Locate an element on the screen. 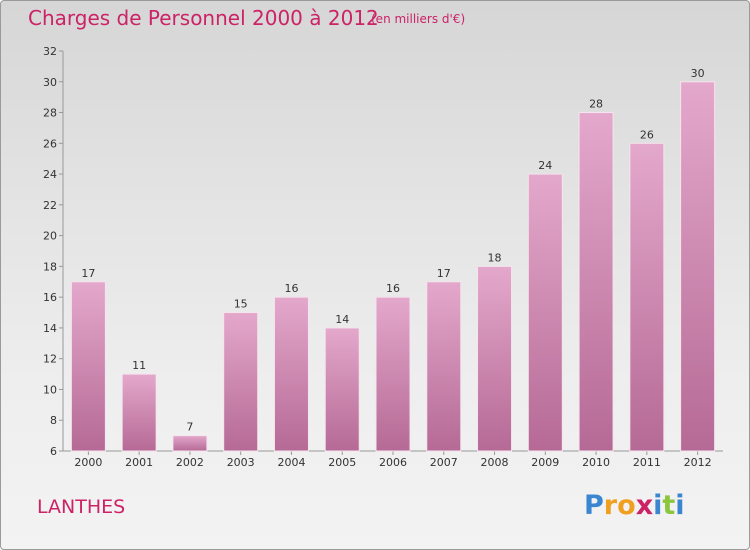  logo-letter: r is located at coordinates (610, 505).